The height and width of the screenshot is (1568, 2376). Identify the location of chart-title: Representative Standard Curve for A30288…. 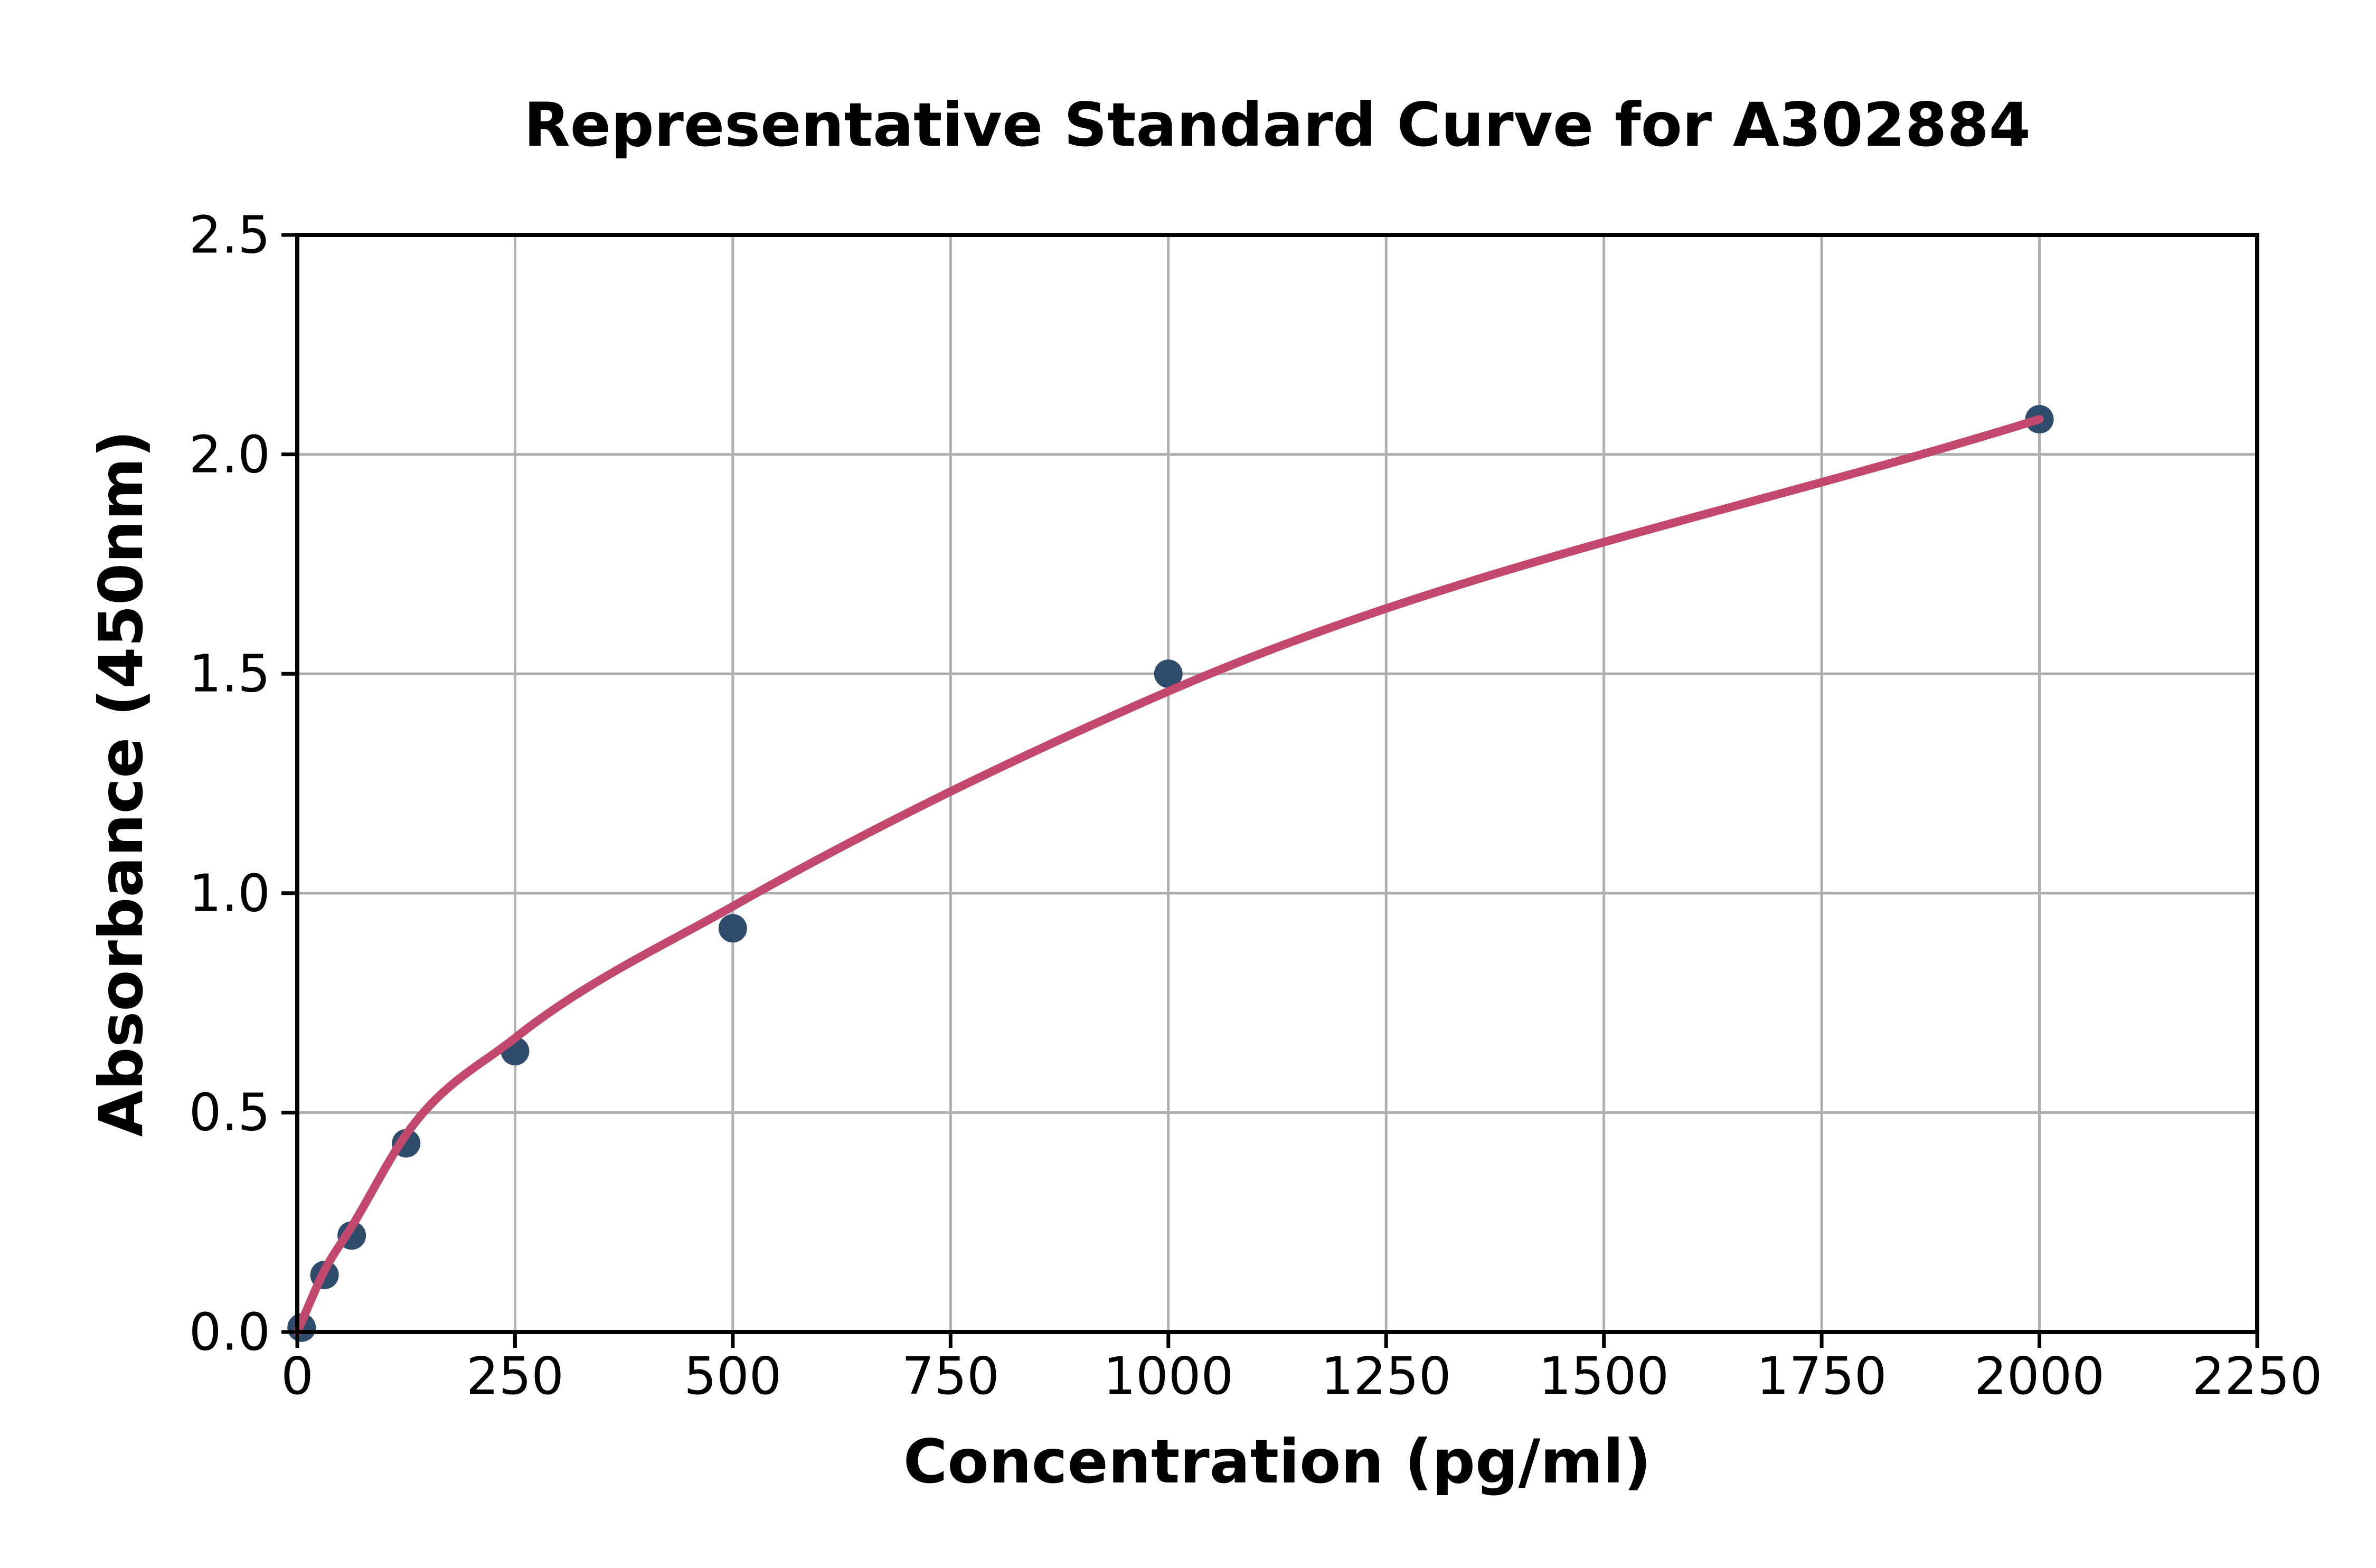
(1278, 125).